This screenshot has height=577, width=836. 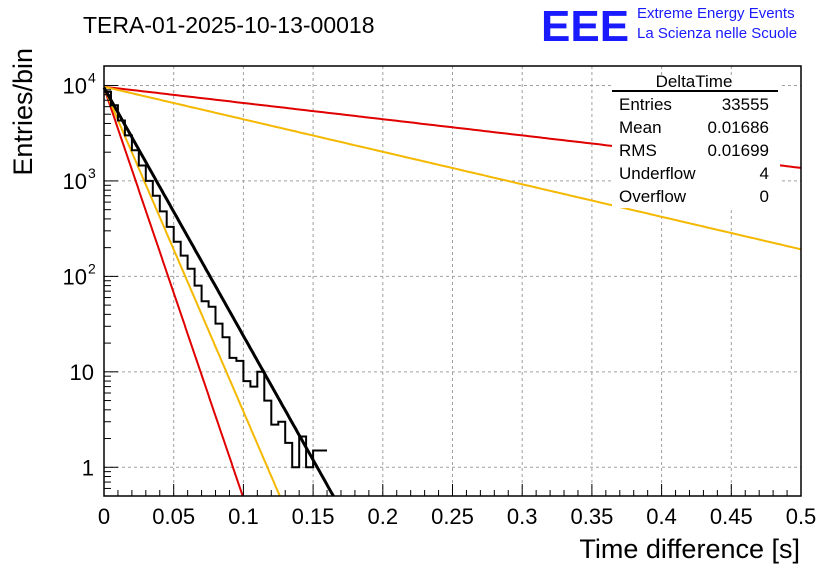 I want to click on x-tick-label: 0.05, so click(x=173, y=516).